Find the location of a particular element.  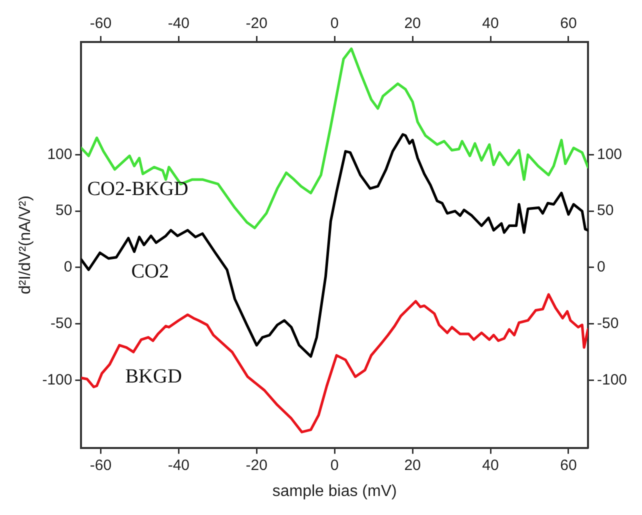

x2-tick-label: -60 is located at coordinates (101, 23).